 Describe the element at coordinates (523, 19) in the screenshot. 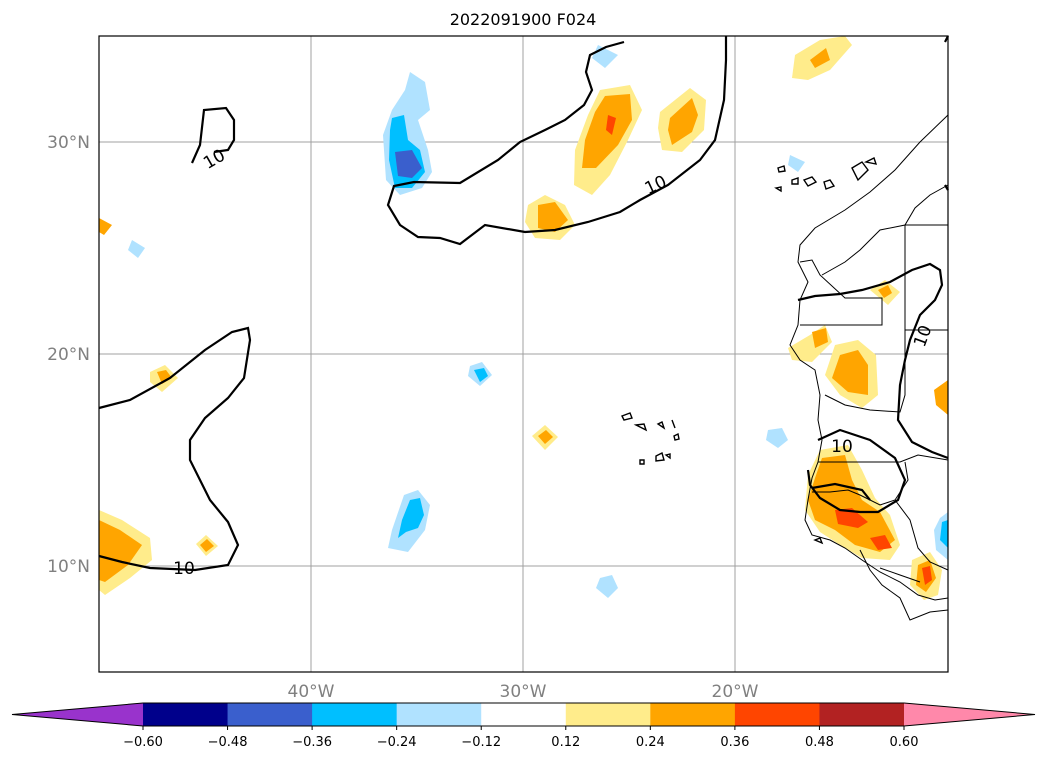

I see `map-title: 2022091900 F024` at that location.